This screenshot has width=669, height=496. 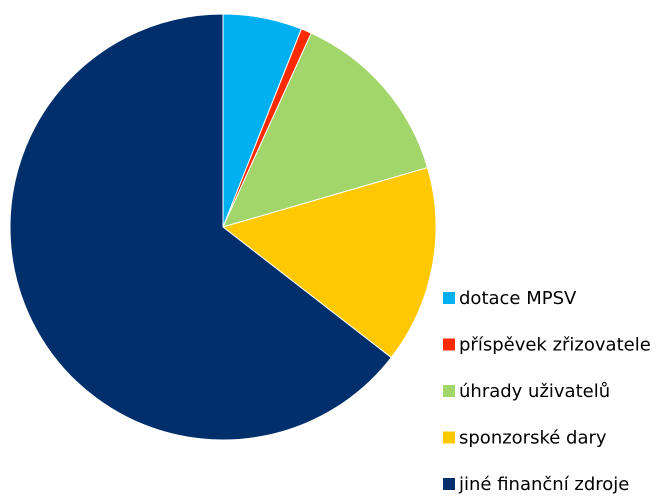 I want to click on legend-label-sponzorske-dary: sponzorské dary, so click(x=533, y=438).